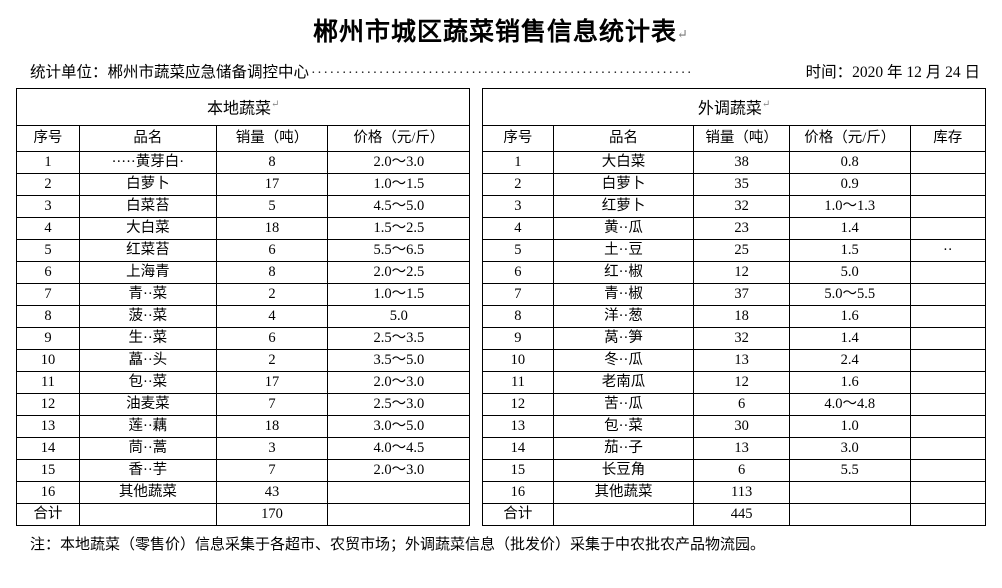 This screenshot has height=588, width=1002. What do you see at coordinates (399, 206) in the screenshot?
I see `cell-price: 4.5～5.0` at bounding box center [399, 206].